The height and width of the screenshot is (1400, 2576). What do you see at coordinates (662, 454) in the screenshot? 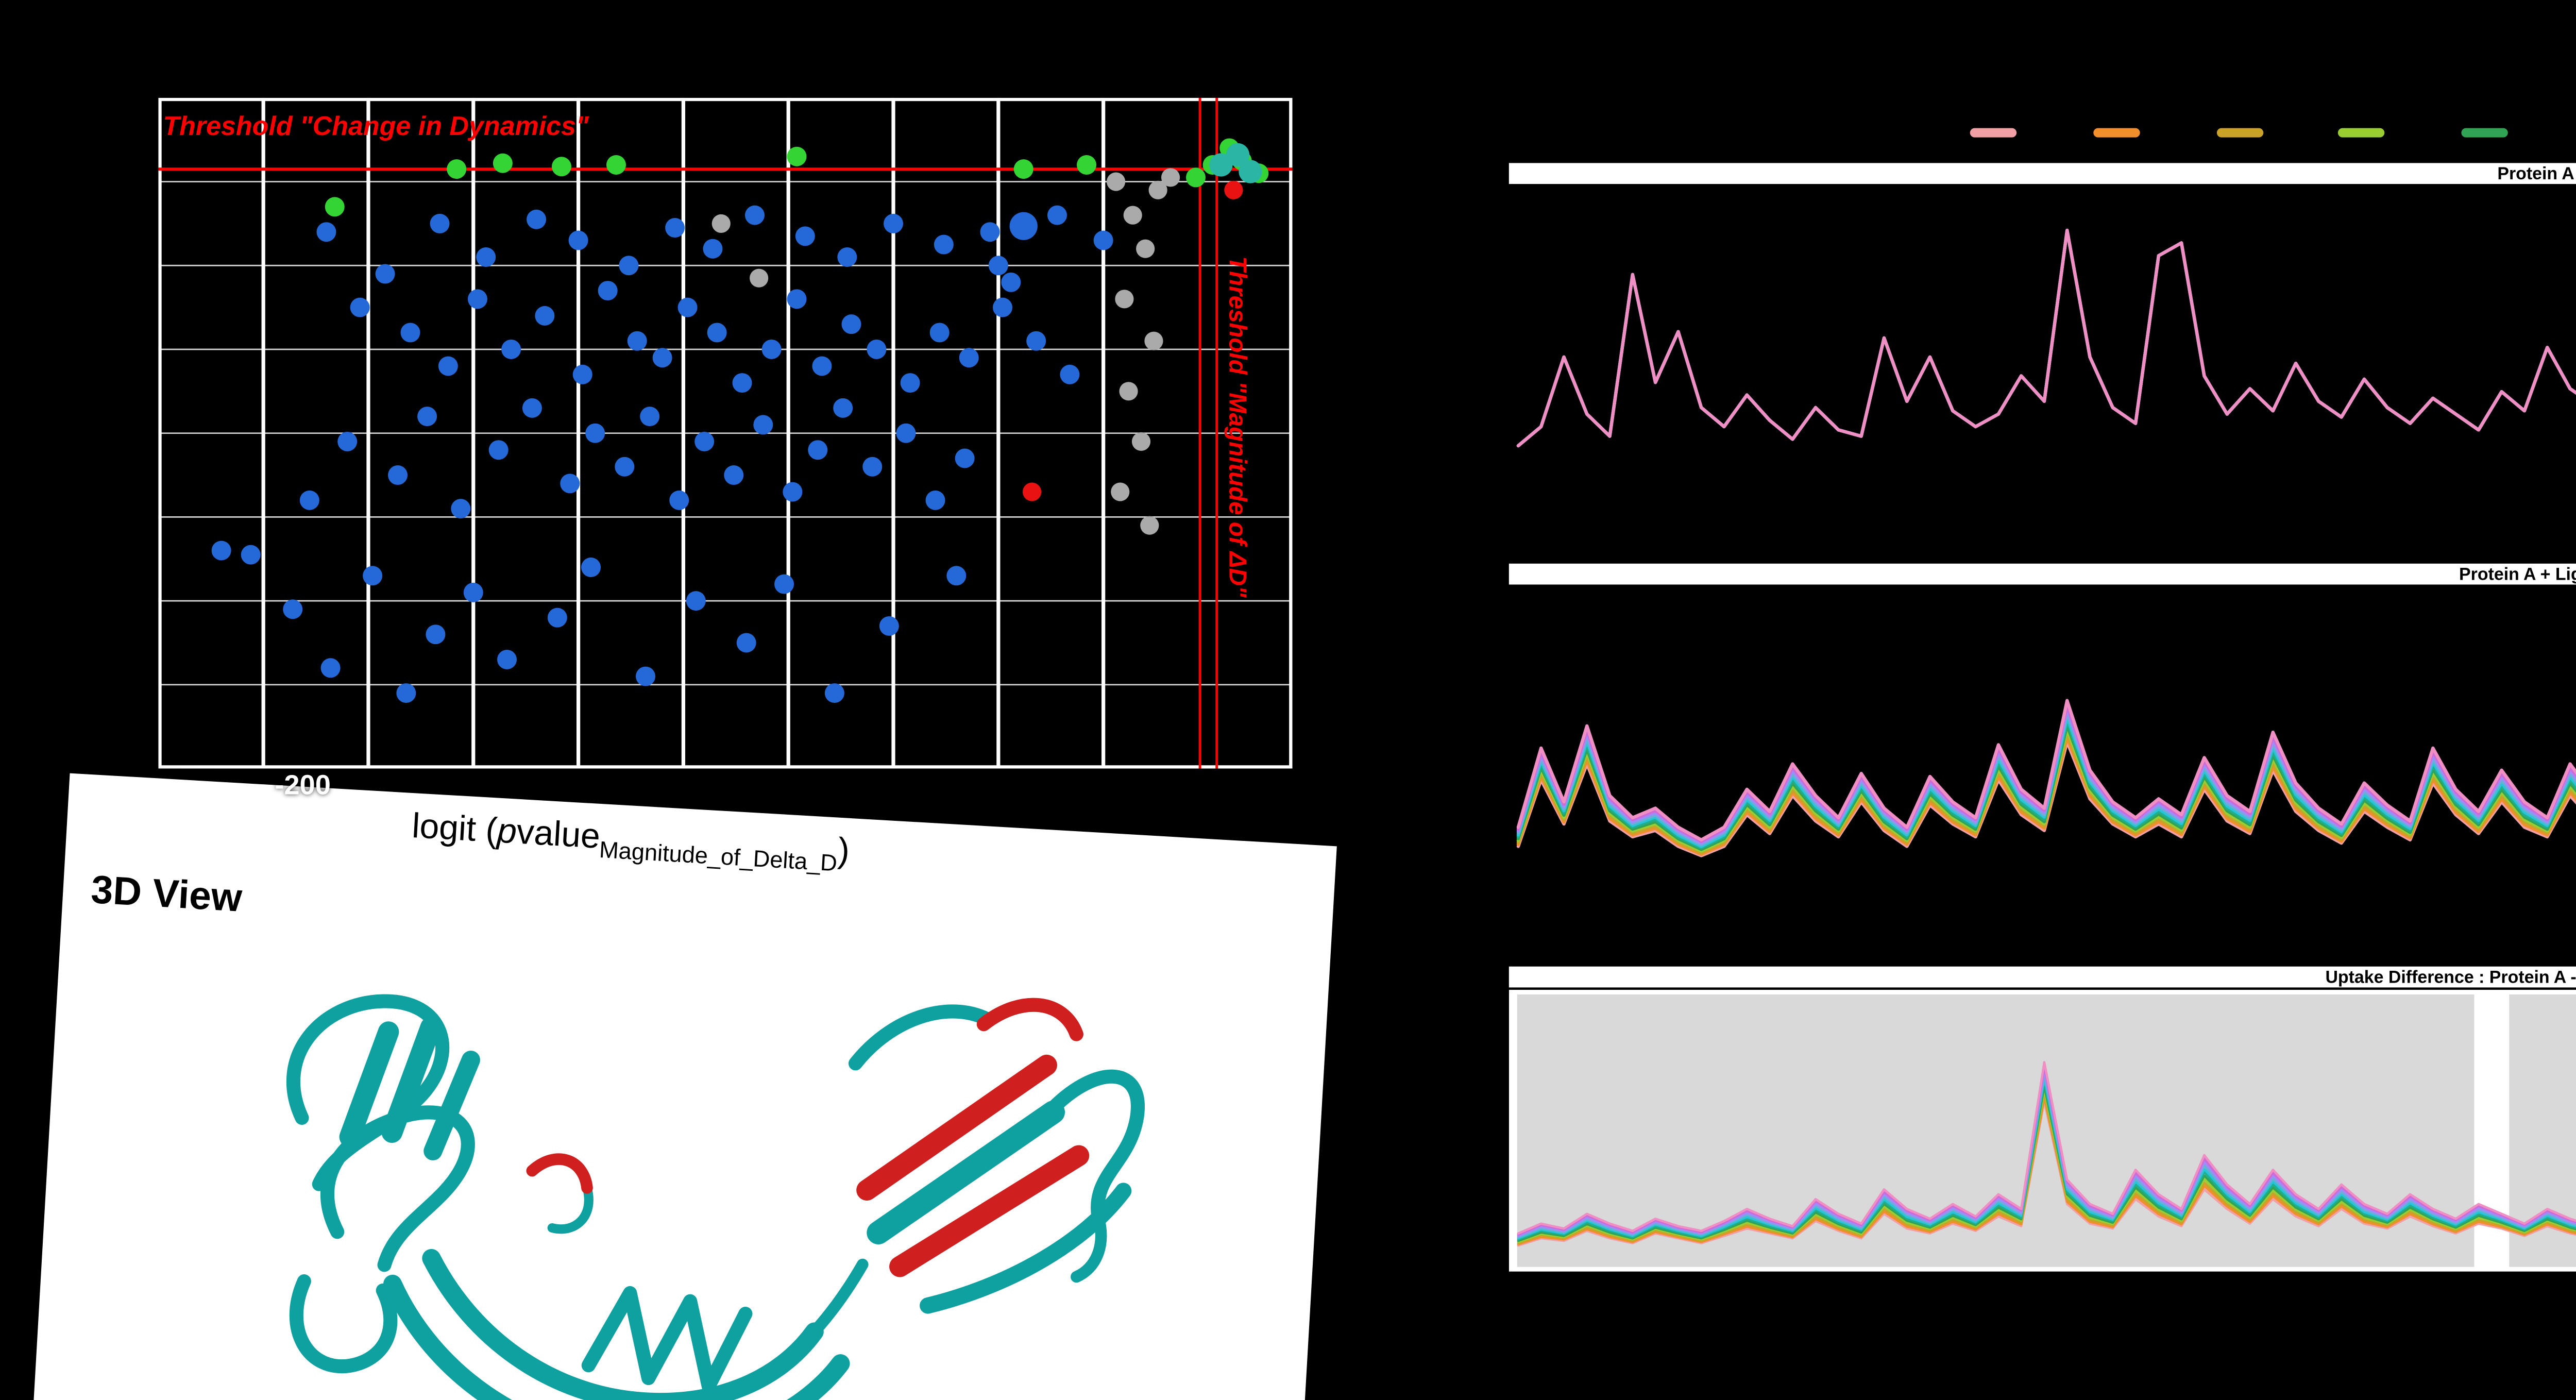
I see `scatter-series-not-significant` at bounding box center [662, 454].